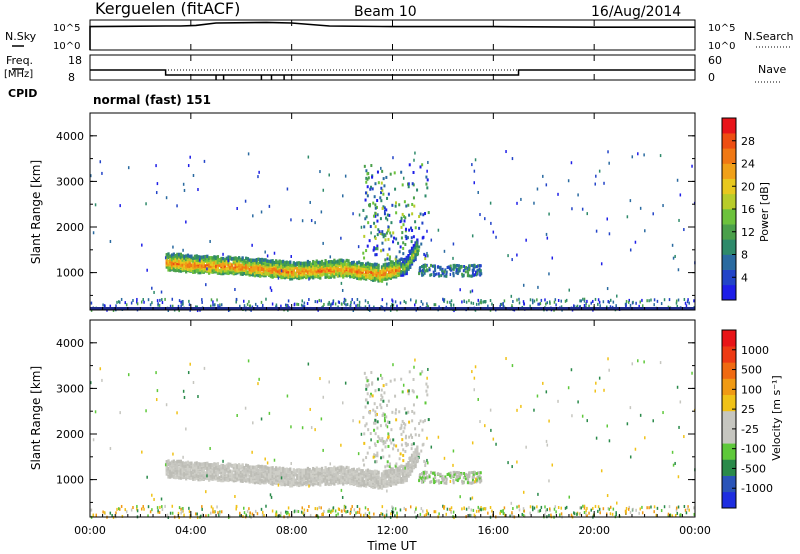 This screenshot has height=554, width=800. I want to click on colorbar-tick-label: 4, so click(744, 277).